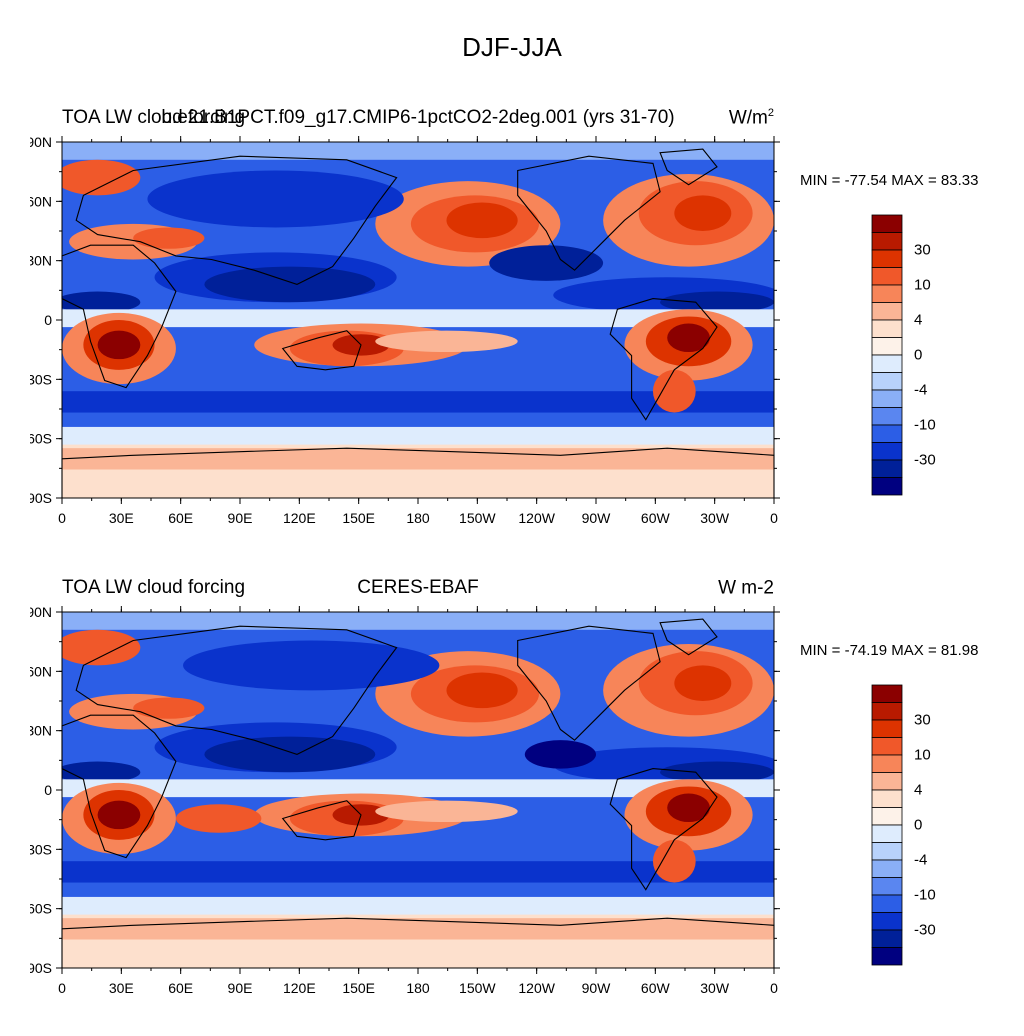 This screenshot has height=1036, width=1024. I want to click on units-superscript: 2, so click(770, 113).